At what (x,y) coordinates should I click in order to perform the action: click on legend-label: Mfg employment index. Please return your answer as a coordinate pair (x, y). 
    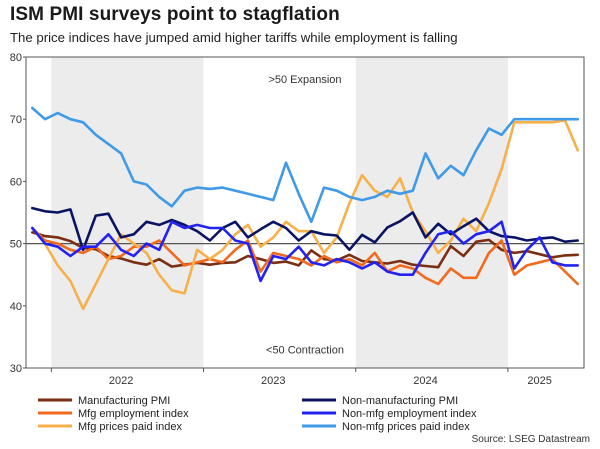
    Looking at the image, I should click on (133, 414).